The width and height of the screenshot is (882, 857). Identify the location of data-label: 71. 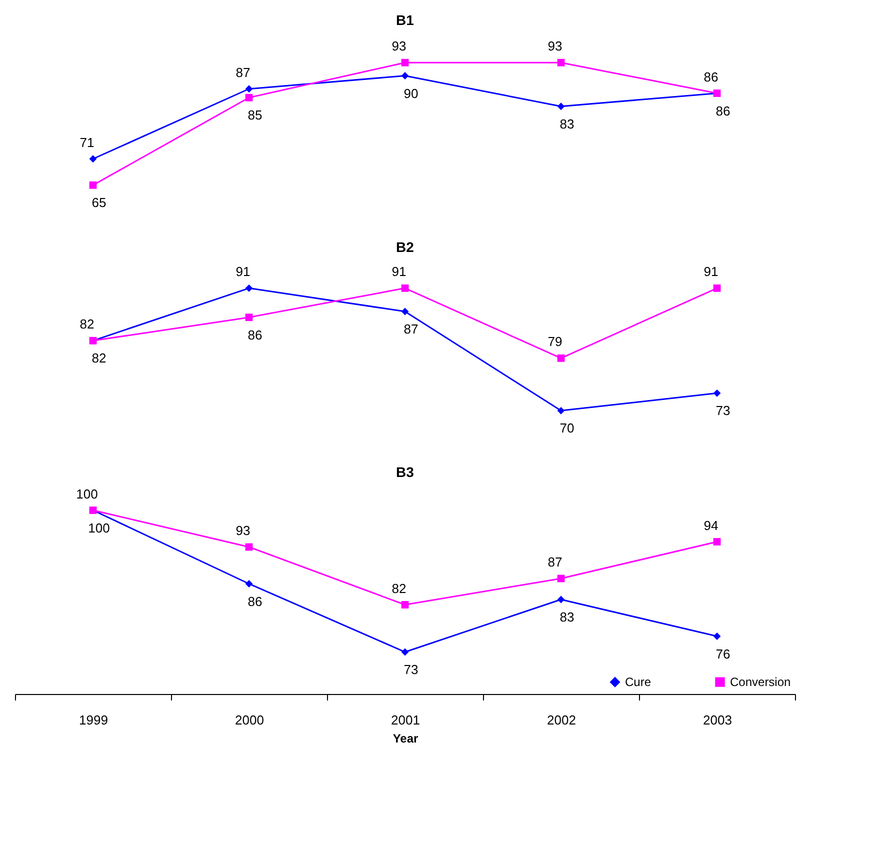
(87, 142).